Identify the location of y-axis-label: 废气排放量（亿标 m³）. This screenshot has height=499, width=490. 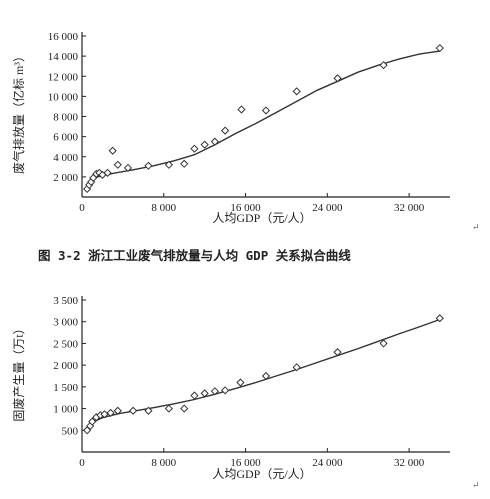
(18, 112).